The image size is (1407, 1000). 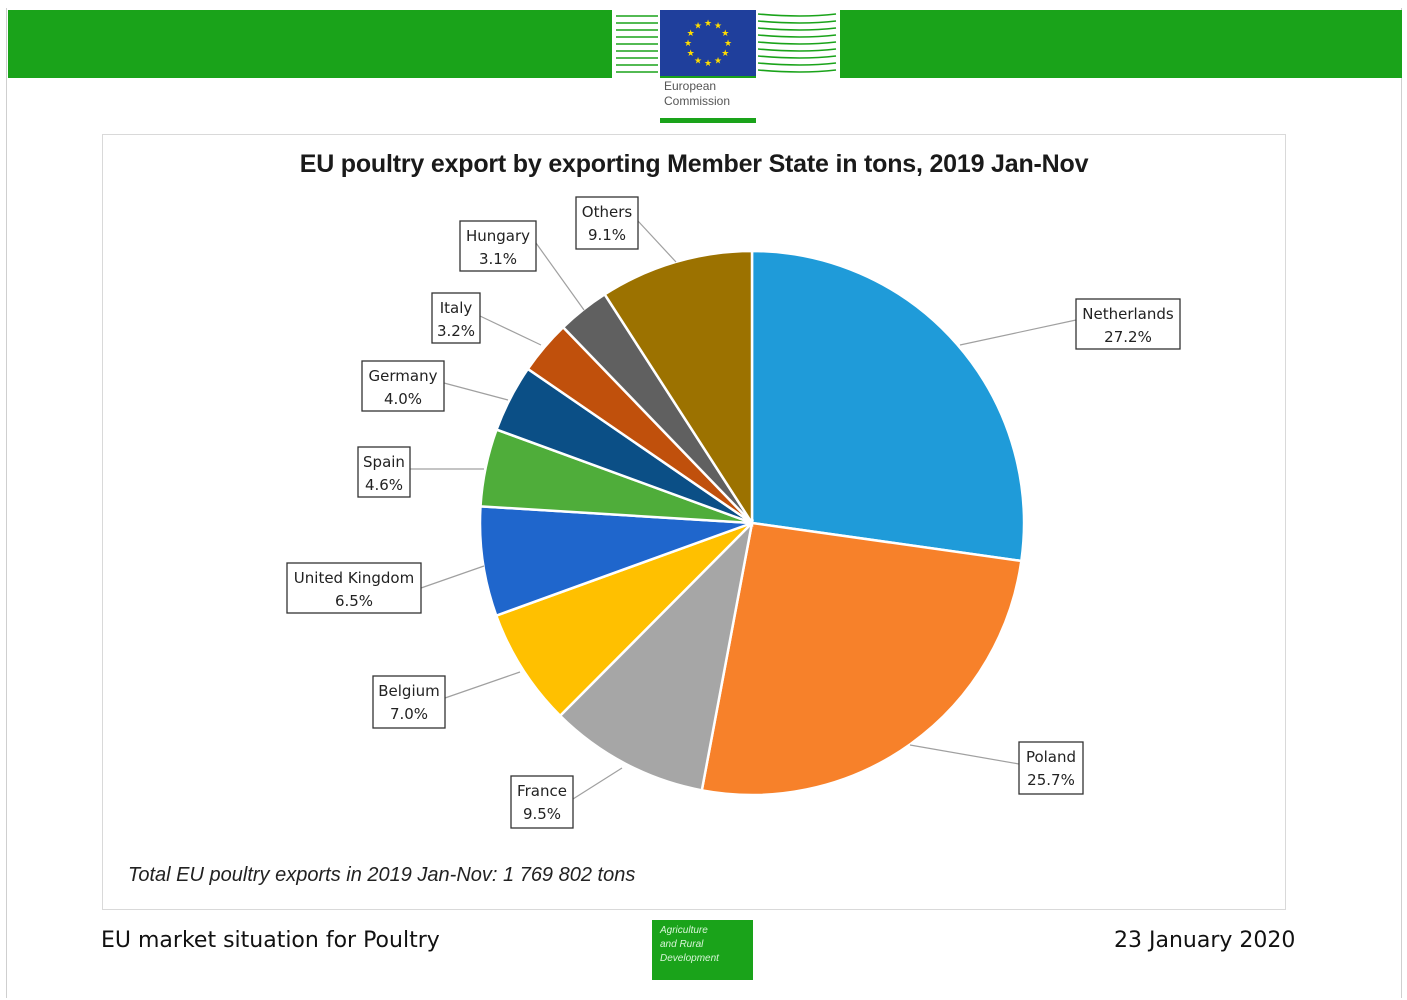 What do you see at coordinates (542, 791) in the screenshot?
I see `data-label-name-france: France` at bounding box center [542, 791].